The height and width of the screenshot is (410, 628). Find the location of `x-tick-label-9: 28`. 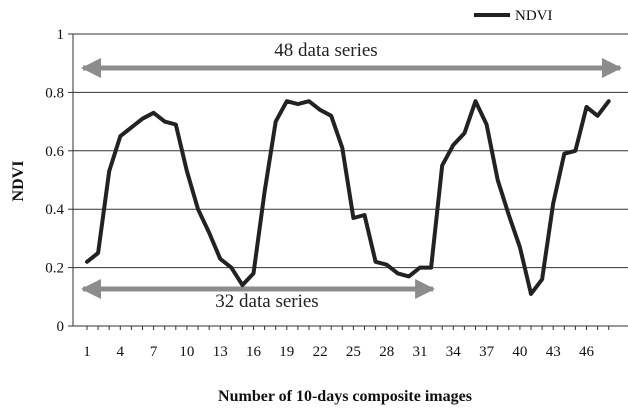

x-tick-label-9: 28 is located at coordinates (386, 352).